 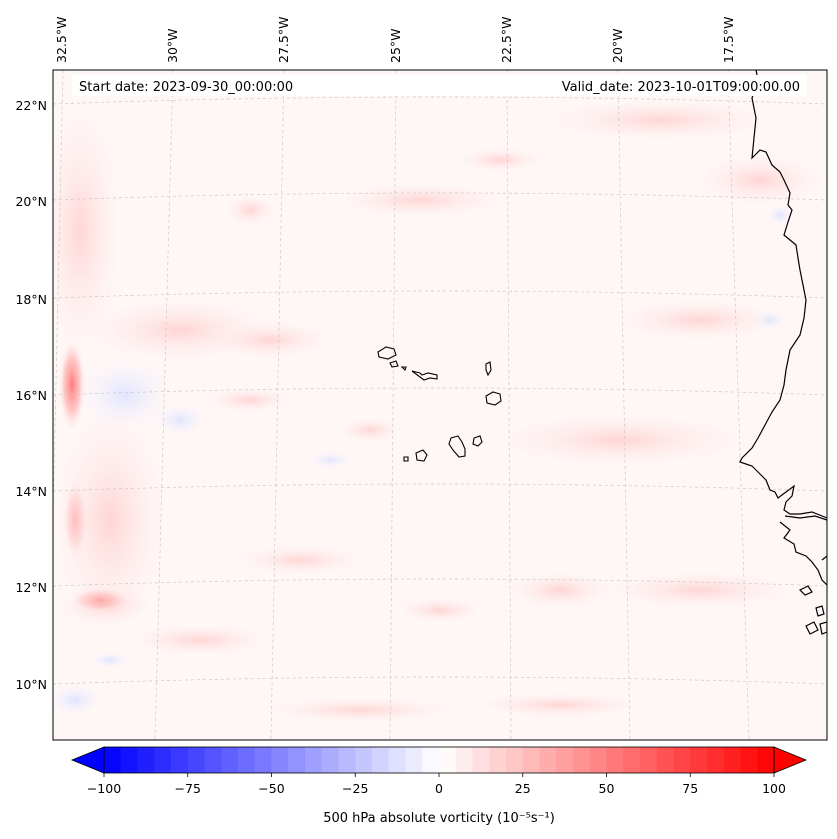 I want to click on colorbar-tick-label: 25, so click(x=523, y=788).